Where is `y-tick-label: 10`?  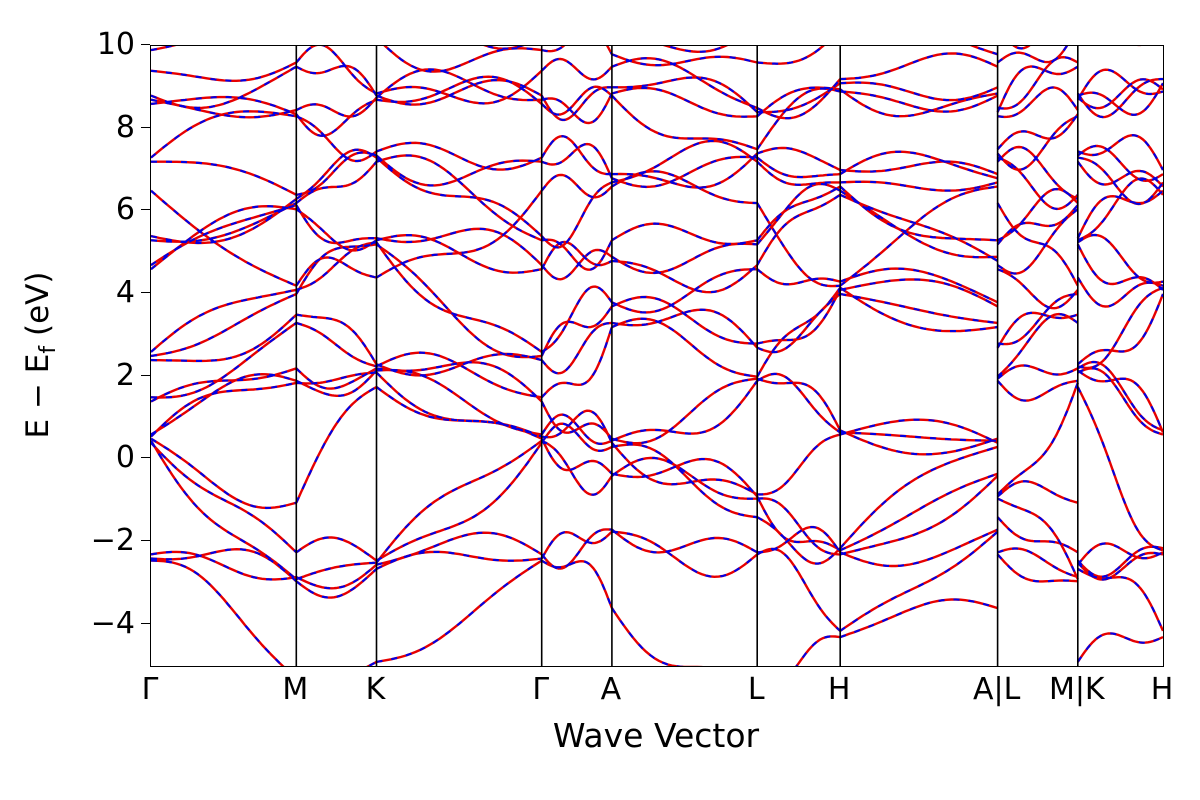 y-tick-label: 10 is located at coordinates (115, 44).